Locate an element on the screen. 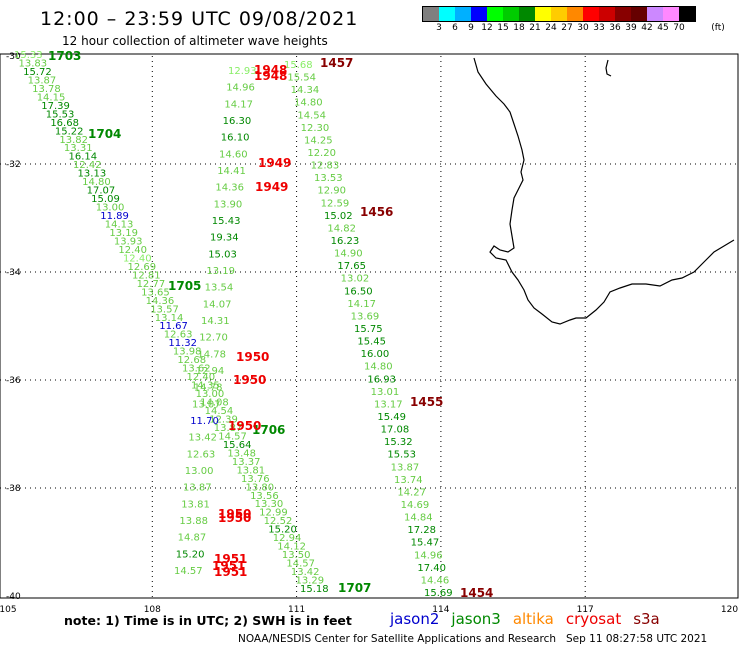  longitude-tick-label: 117 is located at coordinates (585, 610).